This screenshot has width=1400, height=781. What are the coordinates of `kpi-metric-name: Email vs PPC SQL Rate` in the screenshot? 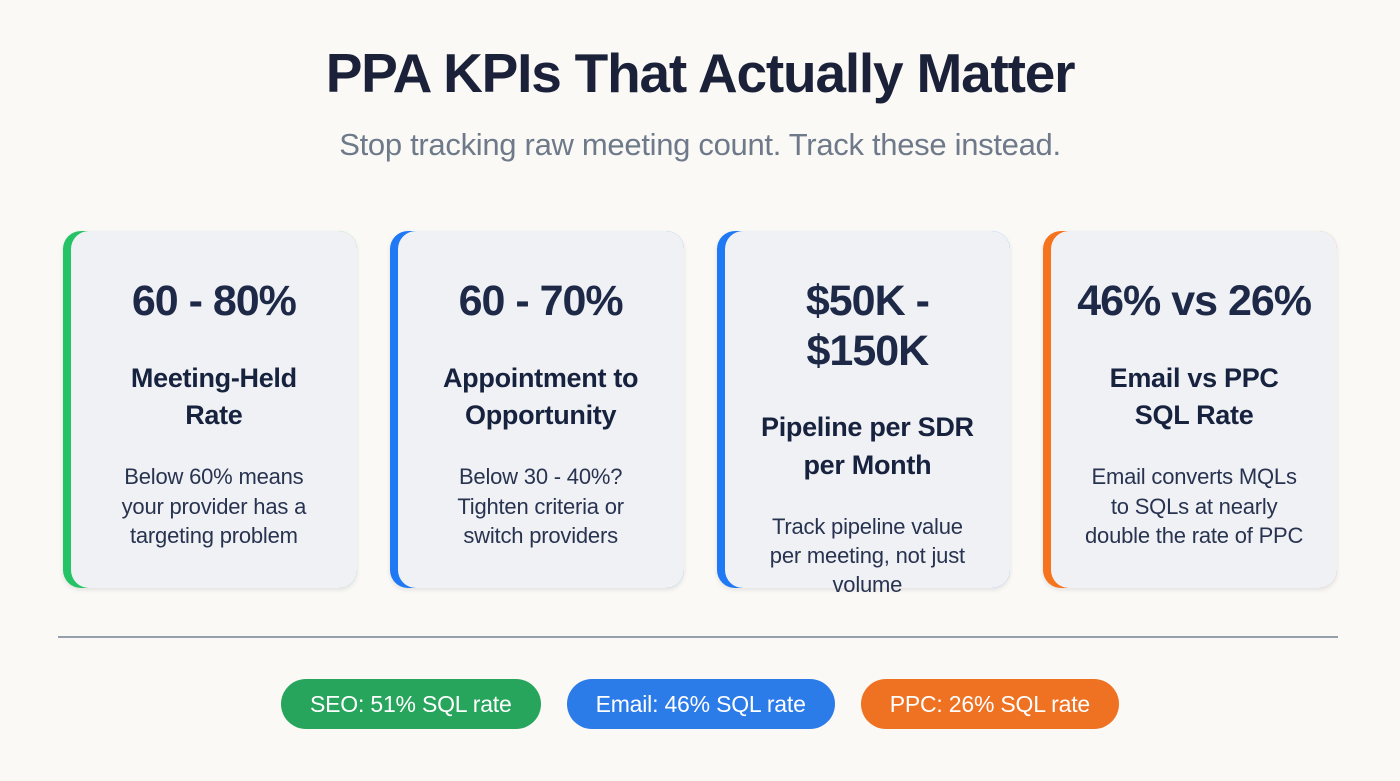 It's located at (1194, 396).